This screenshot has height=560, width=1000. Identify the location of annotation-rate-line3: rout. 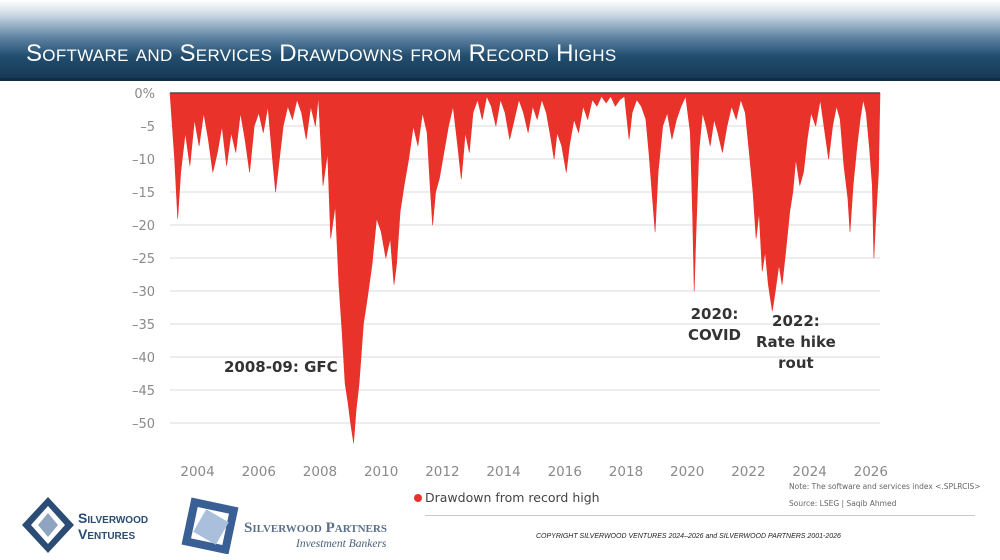
(796, 363).